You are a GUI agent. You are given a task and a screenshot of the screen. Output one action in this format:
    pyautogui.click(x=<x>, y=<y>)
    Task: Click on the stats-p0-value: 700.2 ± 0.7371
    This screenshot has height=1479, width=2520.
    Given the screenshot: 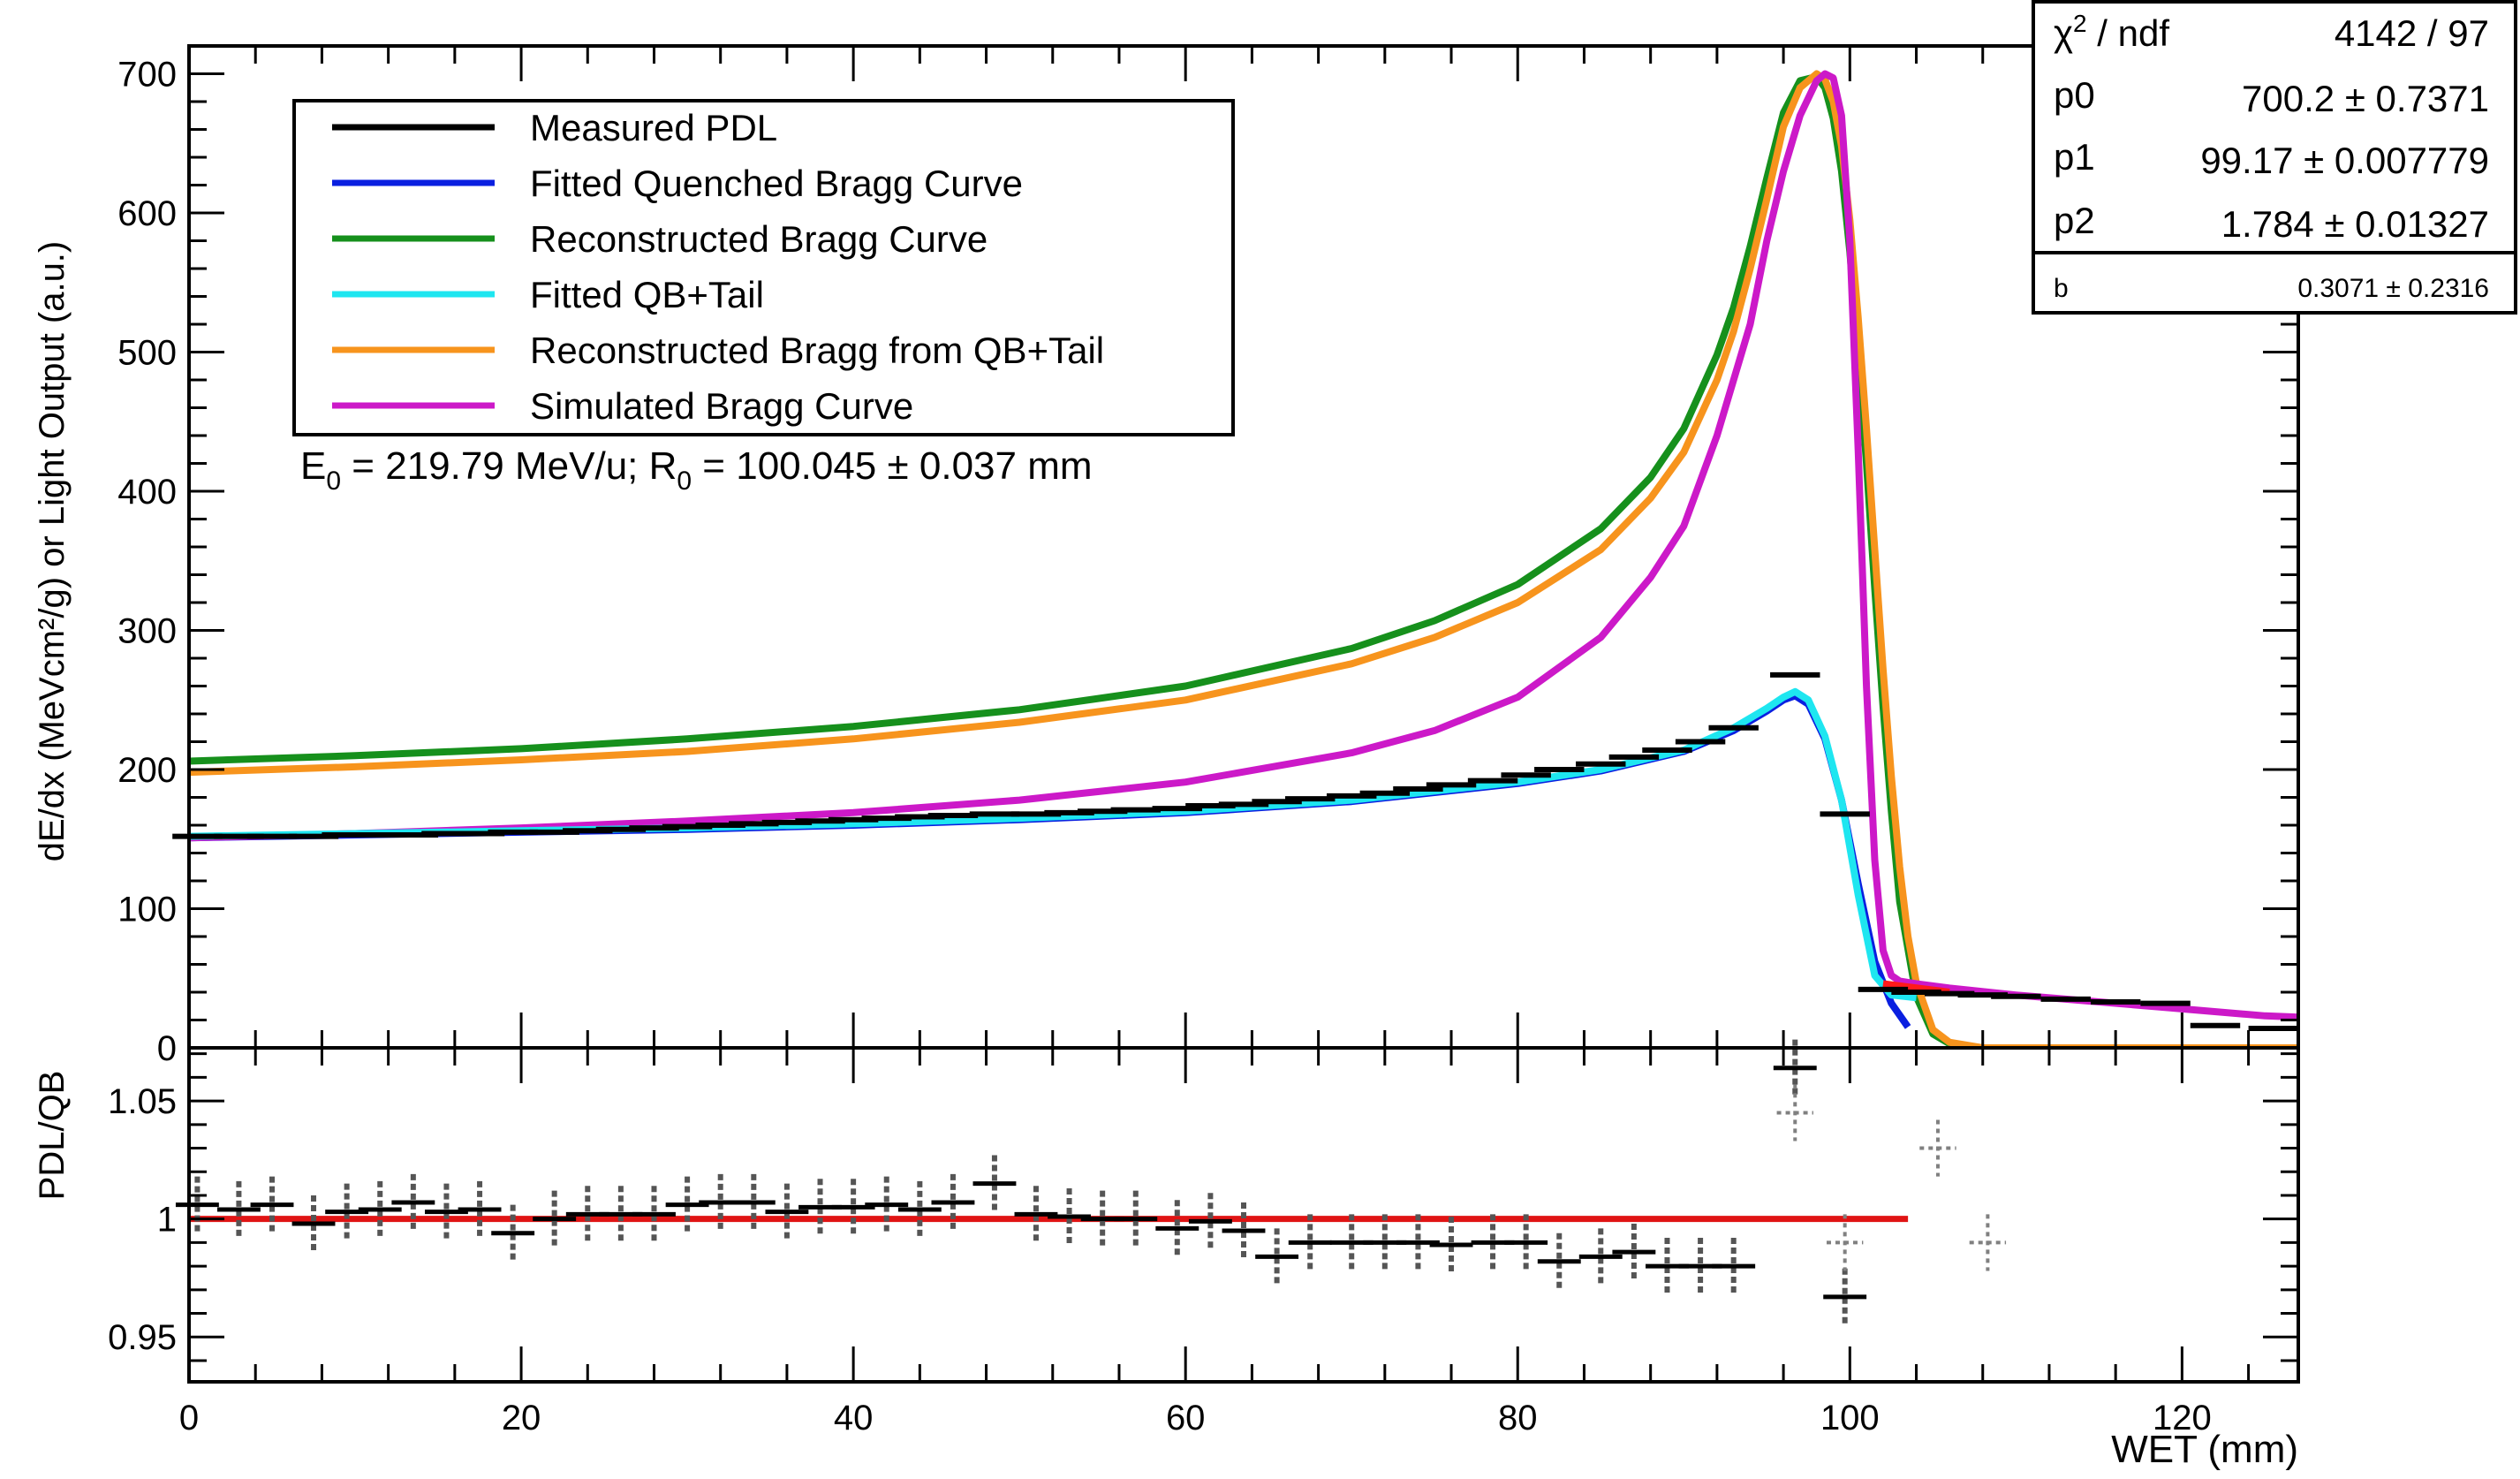 What is the action you would take?
    pyautogui.click(x=2365, y=98)
    